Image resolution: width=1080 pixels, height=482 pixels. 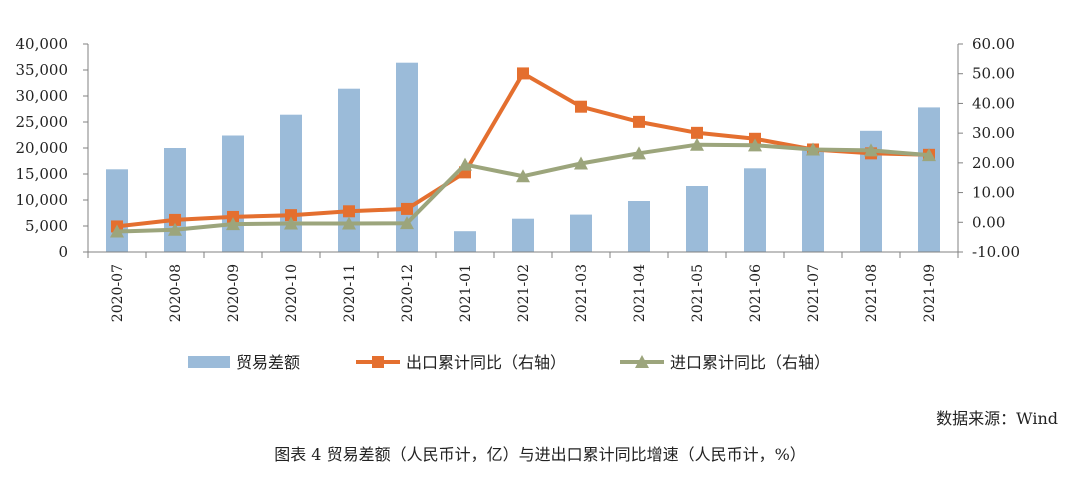 What do you see at coordinates (993, 133) in the screenshot?
I see `y-right-tick-label: 30.00` at bounding box center [993, 133].